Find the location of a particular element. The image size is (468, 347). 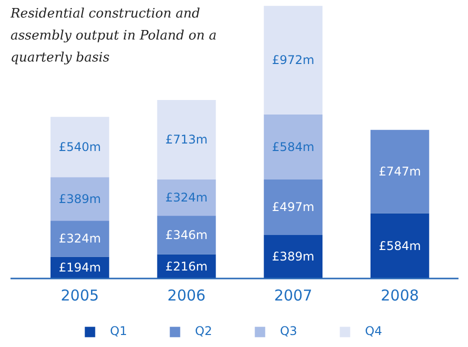

x-tick-label: 2007 is located at coordinates (293, 295).